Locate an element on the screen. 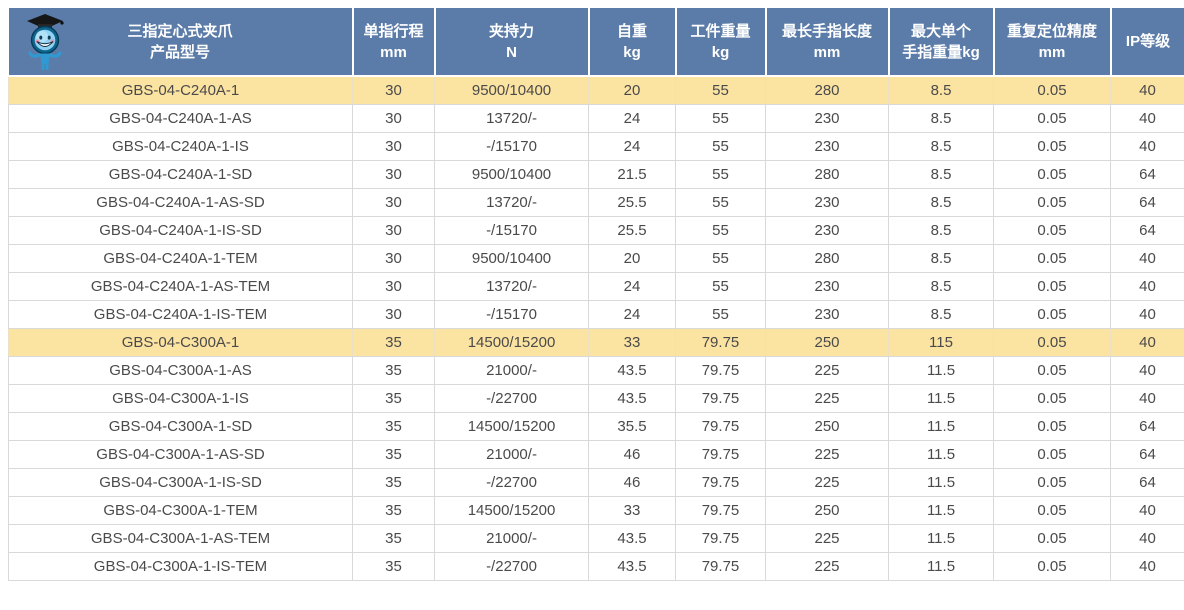  header-precision: 重复定位精度 mm is located at coordinates (1051, 42).